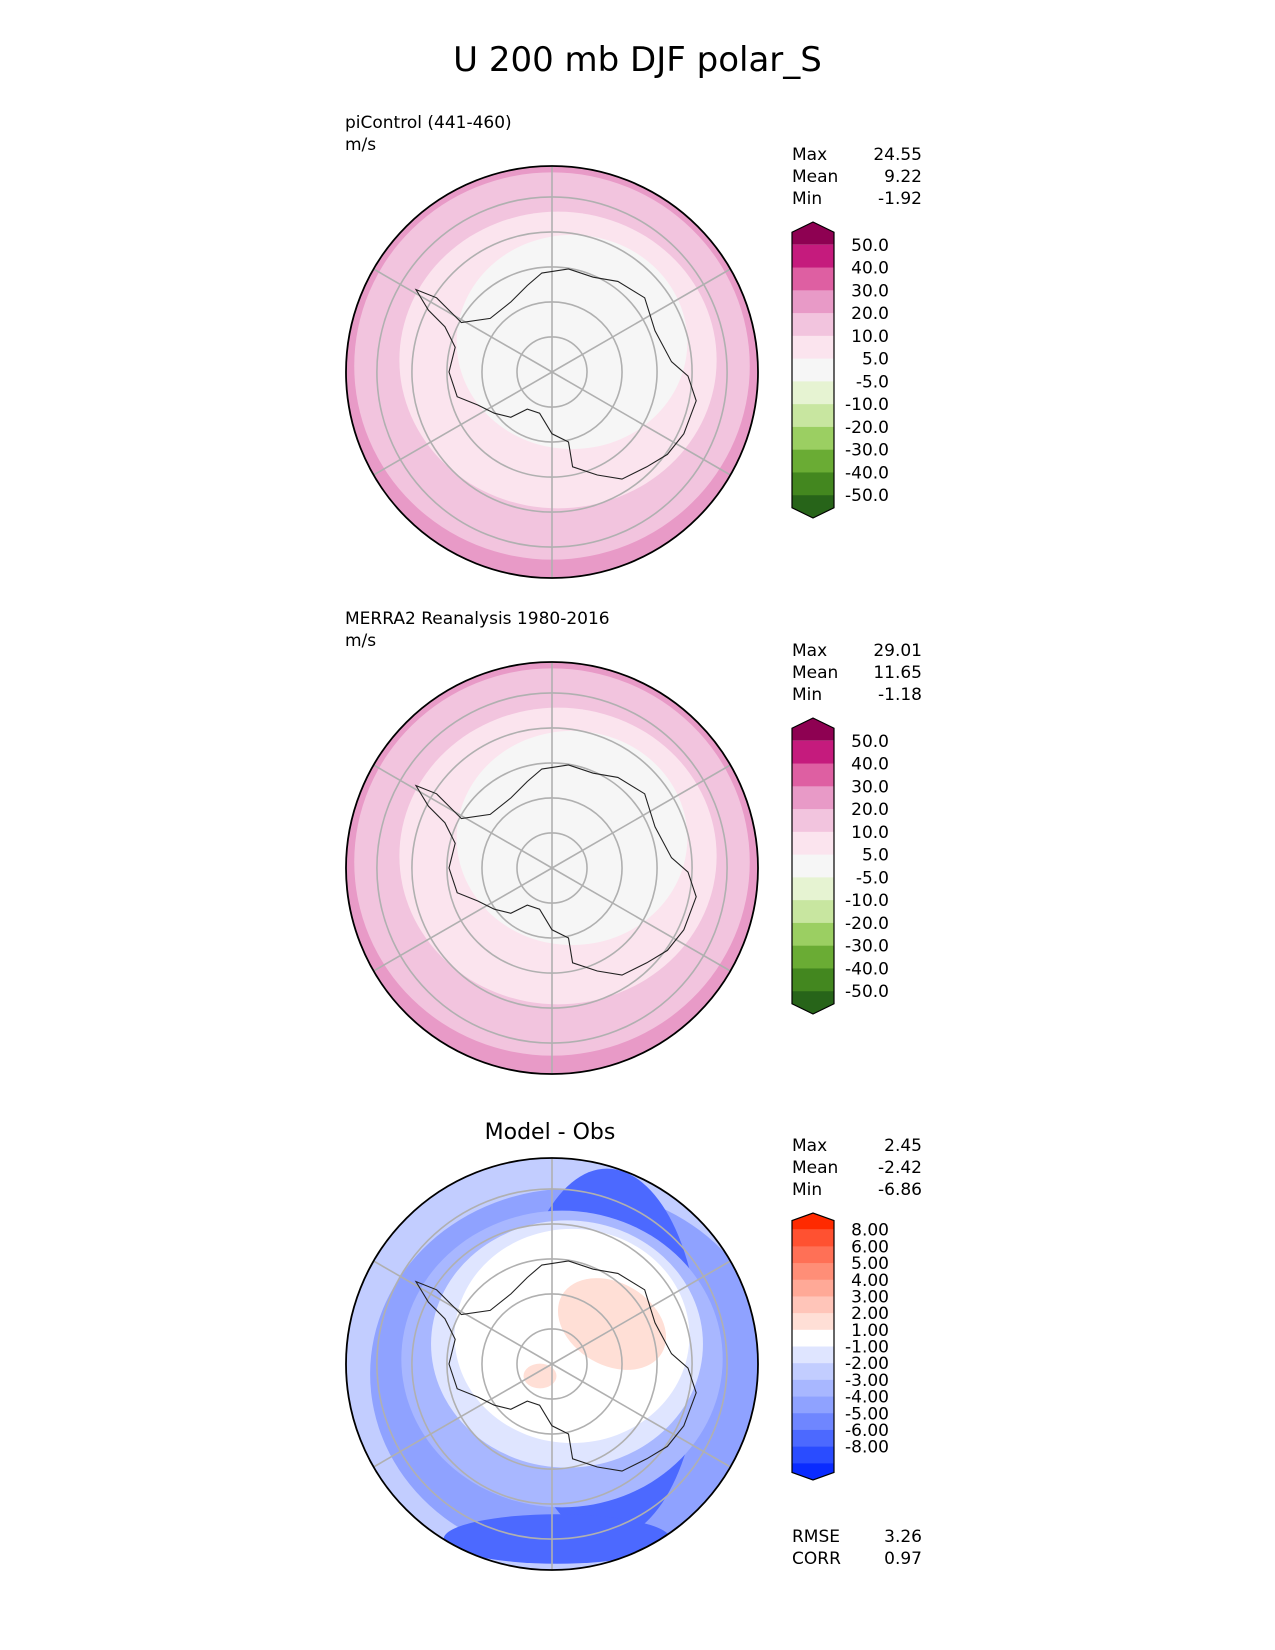 Image resolution: width=1275 pixels, height=1650 pixels. What do you see at coordinates (867, 1431) in the screenshot?
I see `colorbar-tick-label: -6.00` at bounding box center [867, 1431].